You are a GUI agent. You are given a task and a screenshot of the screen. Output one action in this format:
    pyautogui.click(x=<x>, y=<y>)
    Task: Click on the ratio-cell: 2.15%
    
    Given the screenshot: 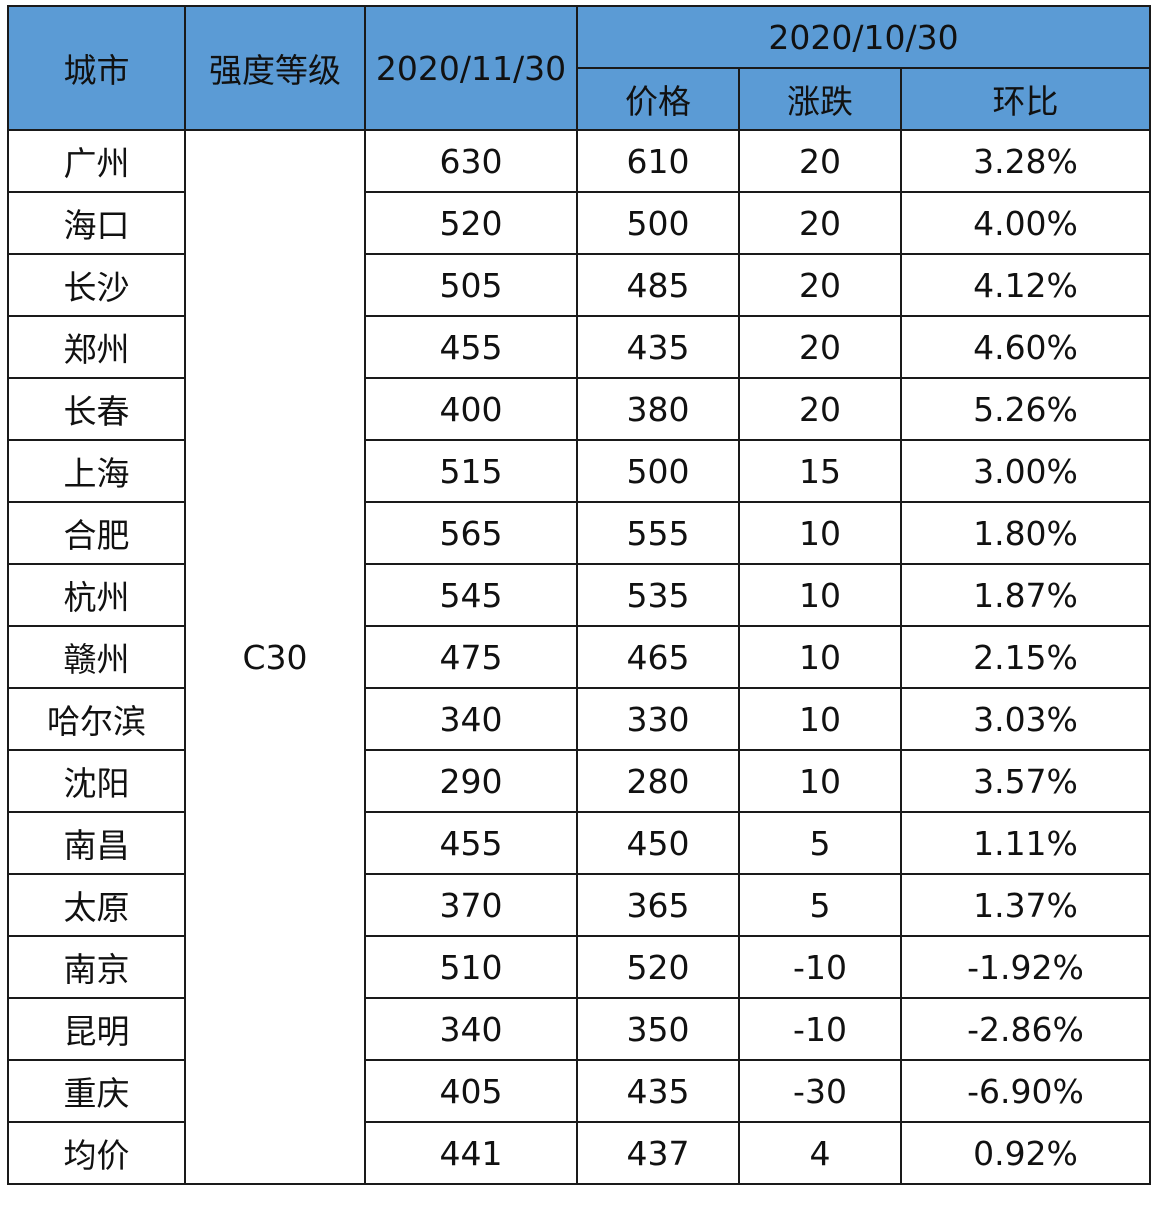 What is the action you would take?
    pyautogui.click(x=1025, y=657)
    